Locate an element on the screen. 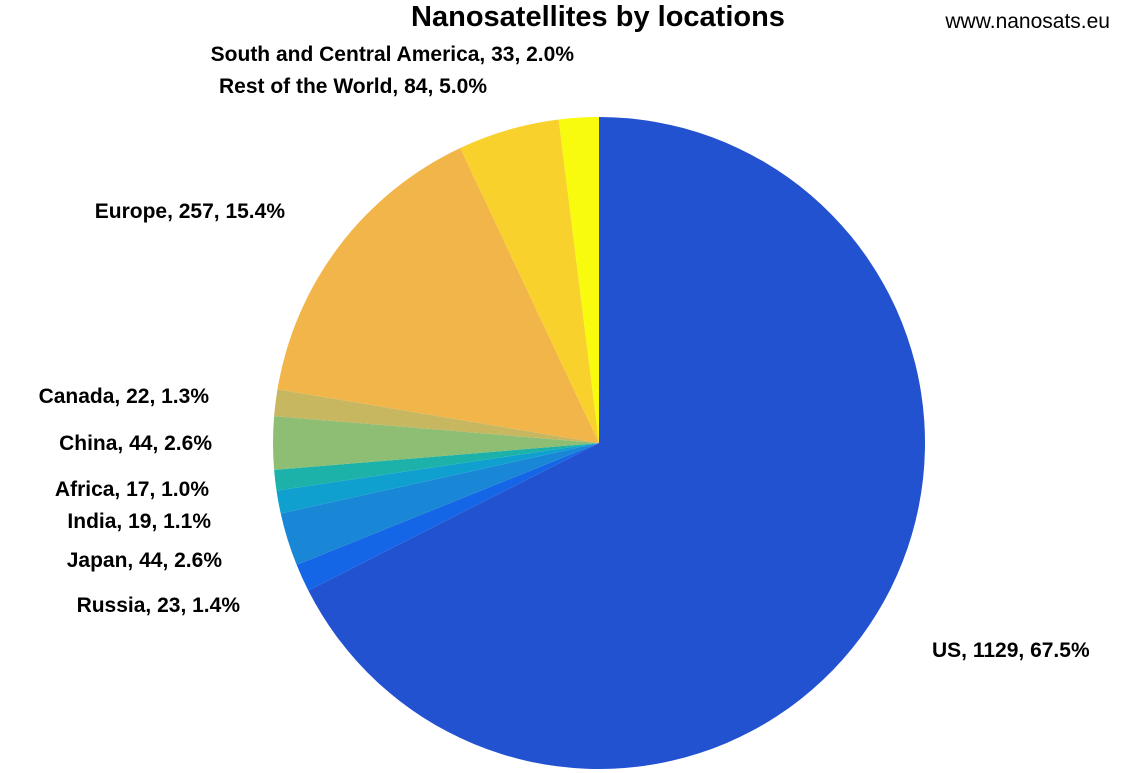 The height and width of the screenshot is (773, 1126). slice-label-us: US, 1129, 67.5% is located at coordinates (1011, 650).